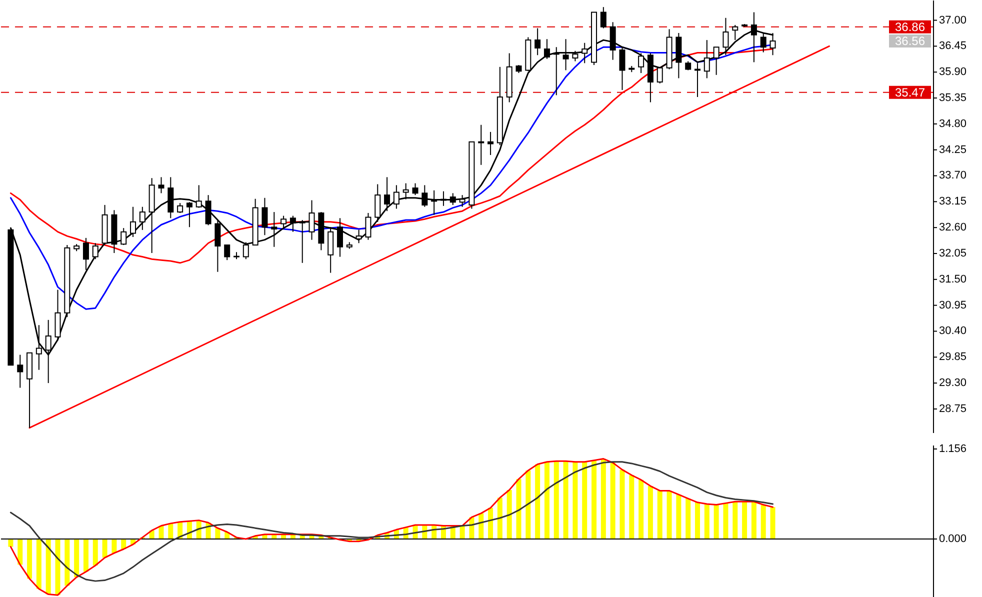 The height and width of the screenshot is (597, 982). I want to click on y-tick-label: 1.156, so click(953, 448).